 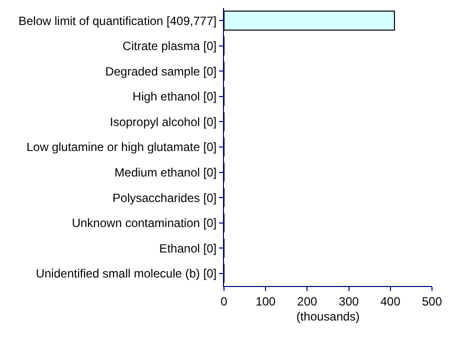 What do you see at coordinates (349, 301) in the screenshot?
I see `x-tick-label: 300` at bounding box center [349, 301].